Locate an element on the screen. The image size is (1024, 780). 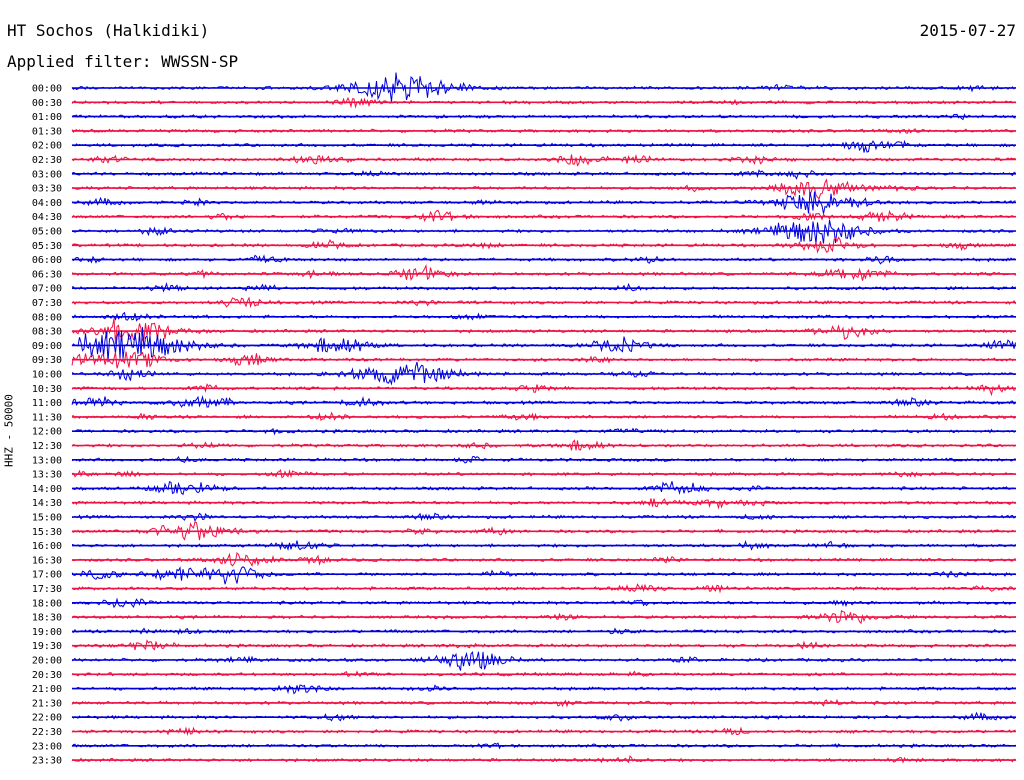
row-time-label: 07:30 is located at coordinates (47, 303).